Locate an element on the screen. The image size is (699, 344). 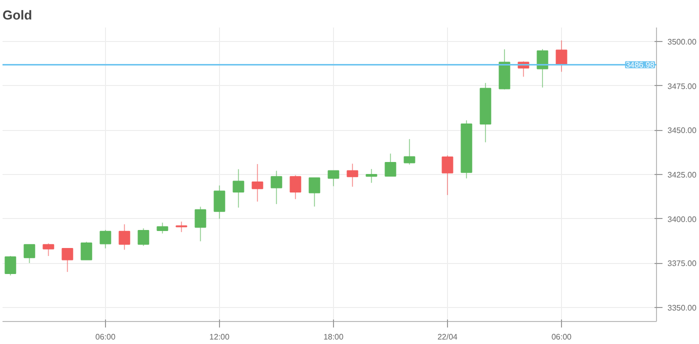
x-tick-label: 18:00 is located at coordinates (333, 337).